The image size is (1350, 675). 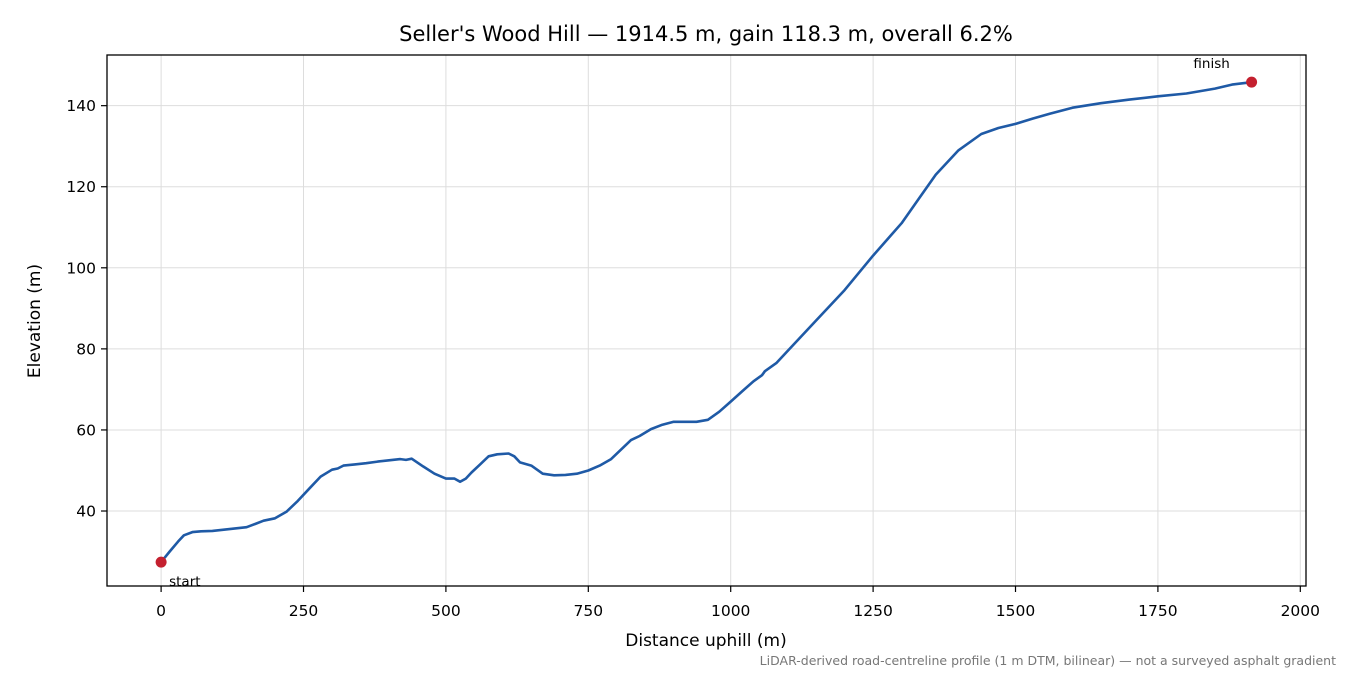 I want to click on x-axis-label: Distance uphill (m), so click(x=705, y=641).